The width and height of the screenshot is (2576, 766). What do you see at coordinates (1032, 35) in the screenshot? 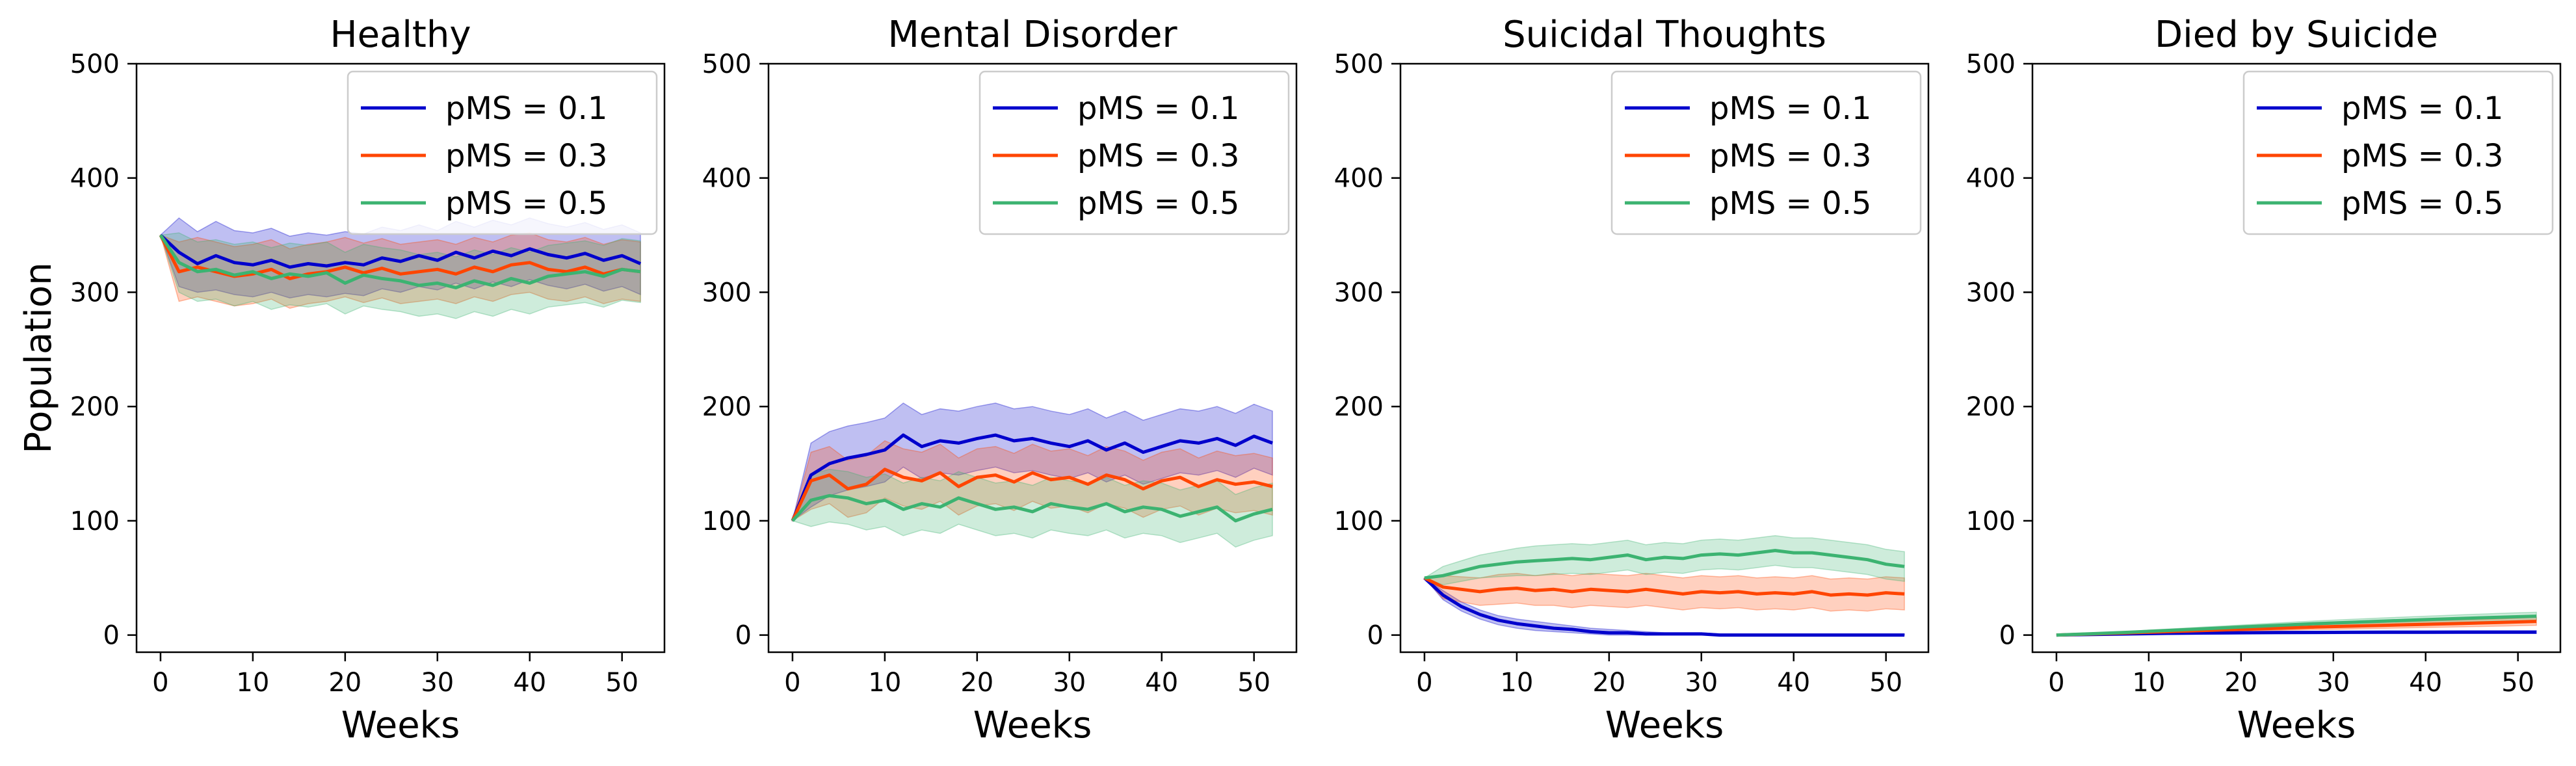
I see `panel-title: Mental Disorder` at bounding box center [1032, 35].